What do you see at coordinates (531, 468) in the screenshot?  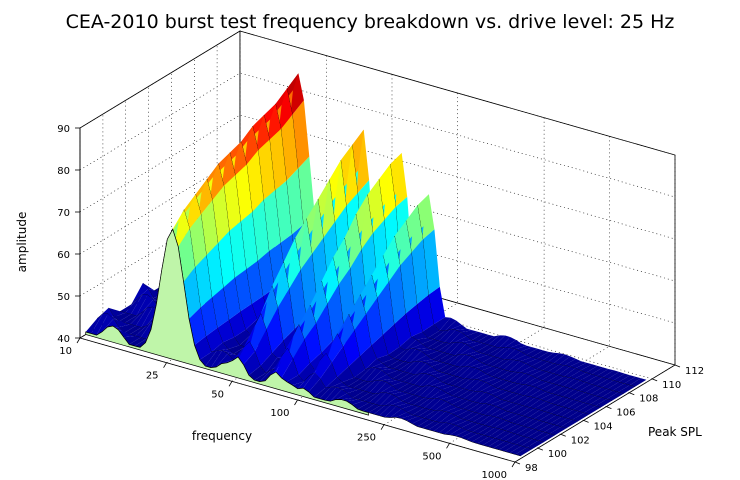 I see `y-tick-label: 98` at bounding box center [531, 468].